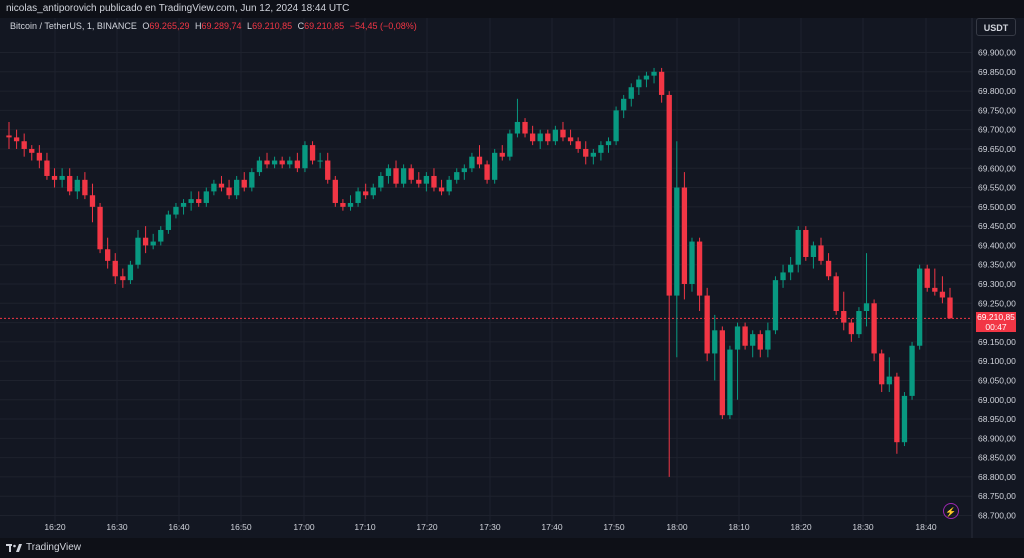 This screenshot has width=1024, height=558. I want to click on ohlc-high: H69.289,74, so click(218, 26).